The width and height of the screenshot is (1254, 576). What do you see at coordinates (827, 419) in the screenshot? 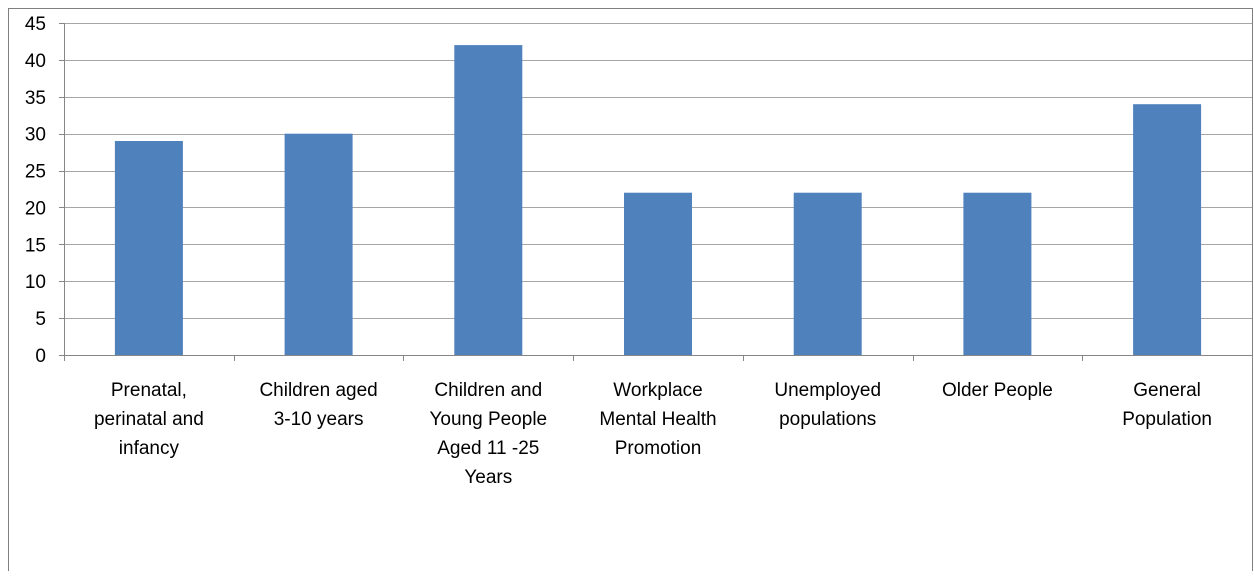
I see `x-tick-label-line: populations` at bounding box center [827, 419].